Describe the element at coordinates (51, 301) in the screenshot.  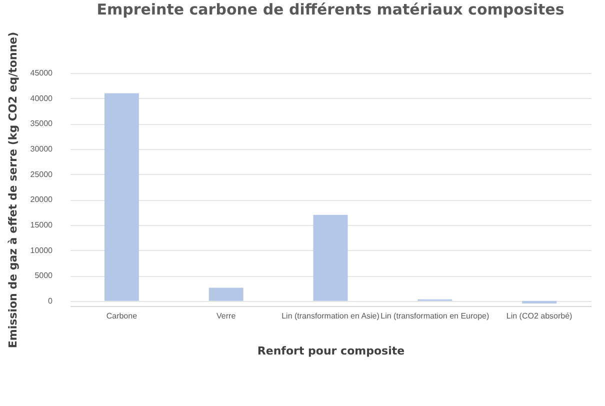
I see `y-tick-label: 0` at that location.